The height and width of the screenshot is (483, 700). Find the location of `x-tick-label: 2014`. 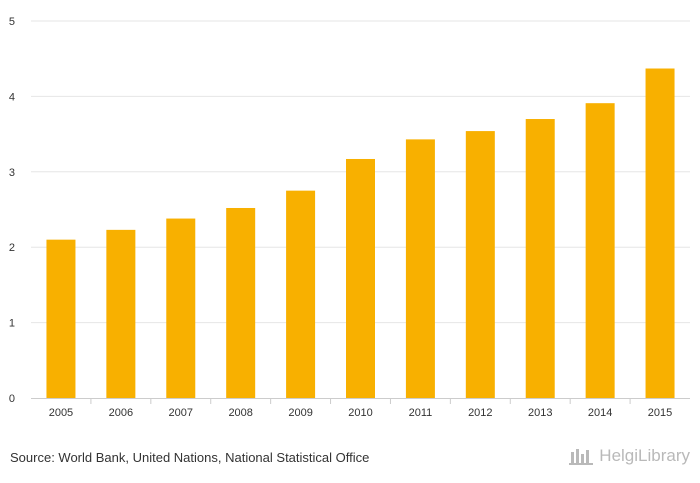

x-tick-label: 2014 is located at coordinates (600, 413).